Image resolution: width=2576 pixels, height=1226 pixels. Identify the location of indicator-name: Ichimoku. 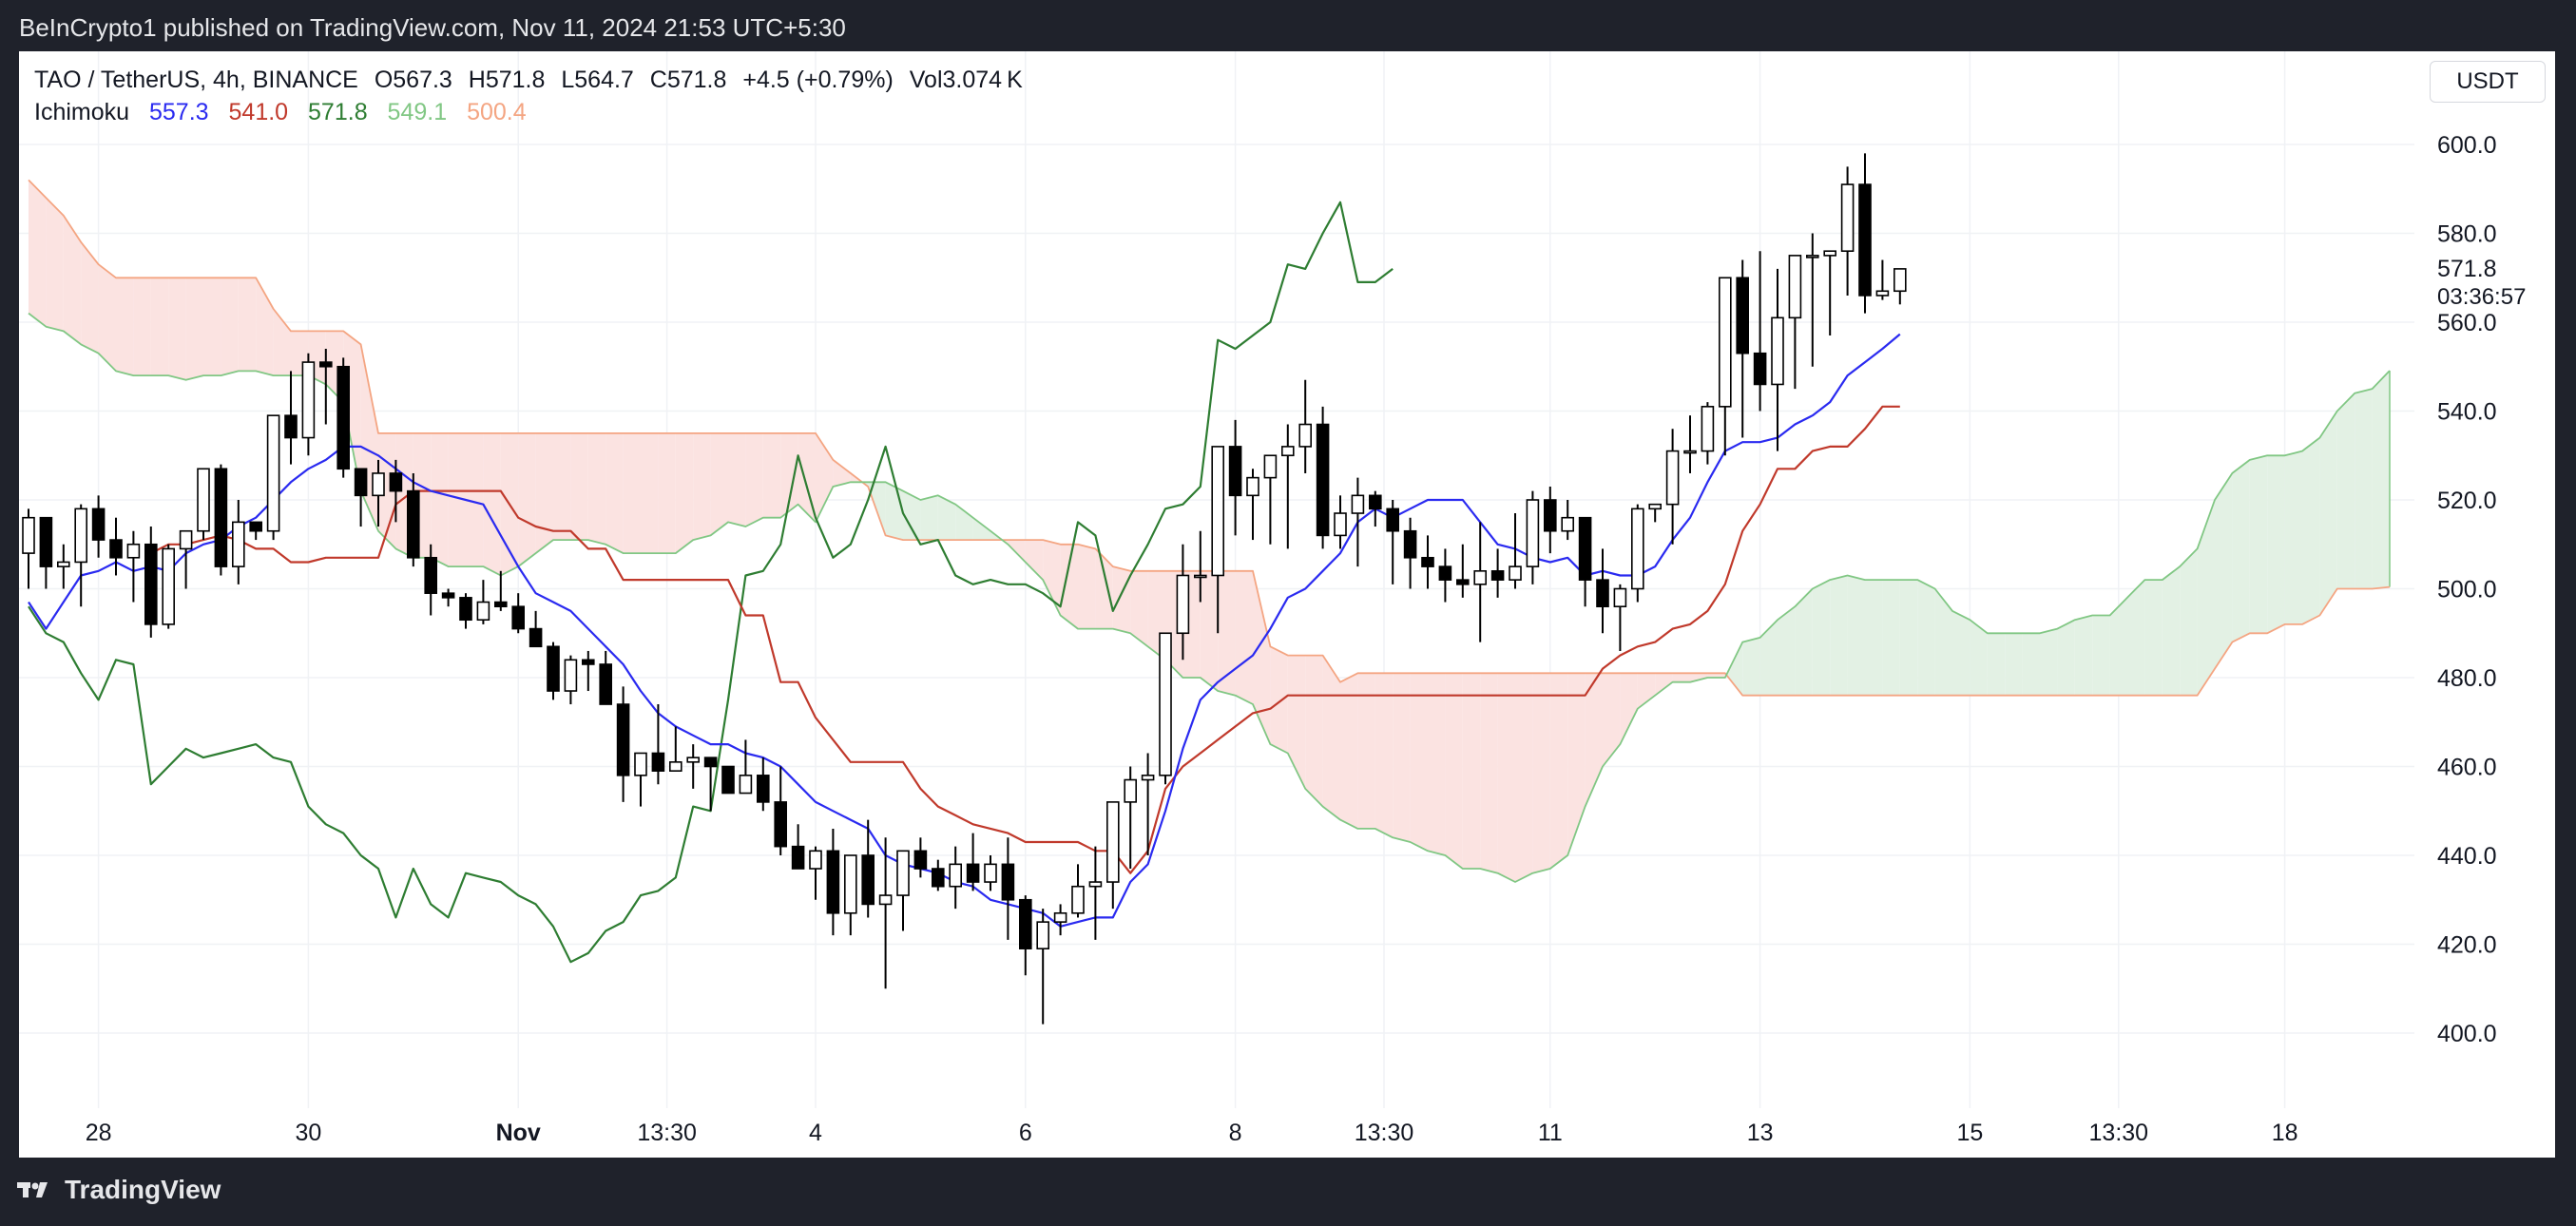
(82, 112).